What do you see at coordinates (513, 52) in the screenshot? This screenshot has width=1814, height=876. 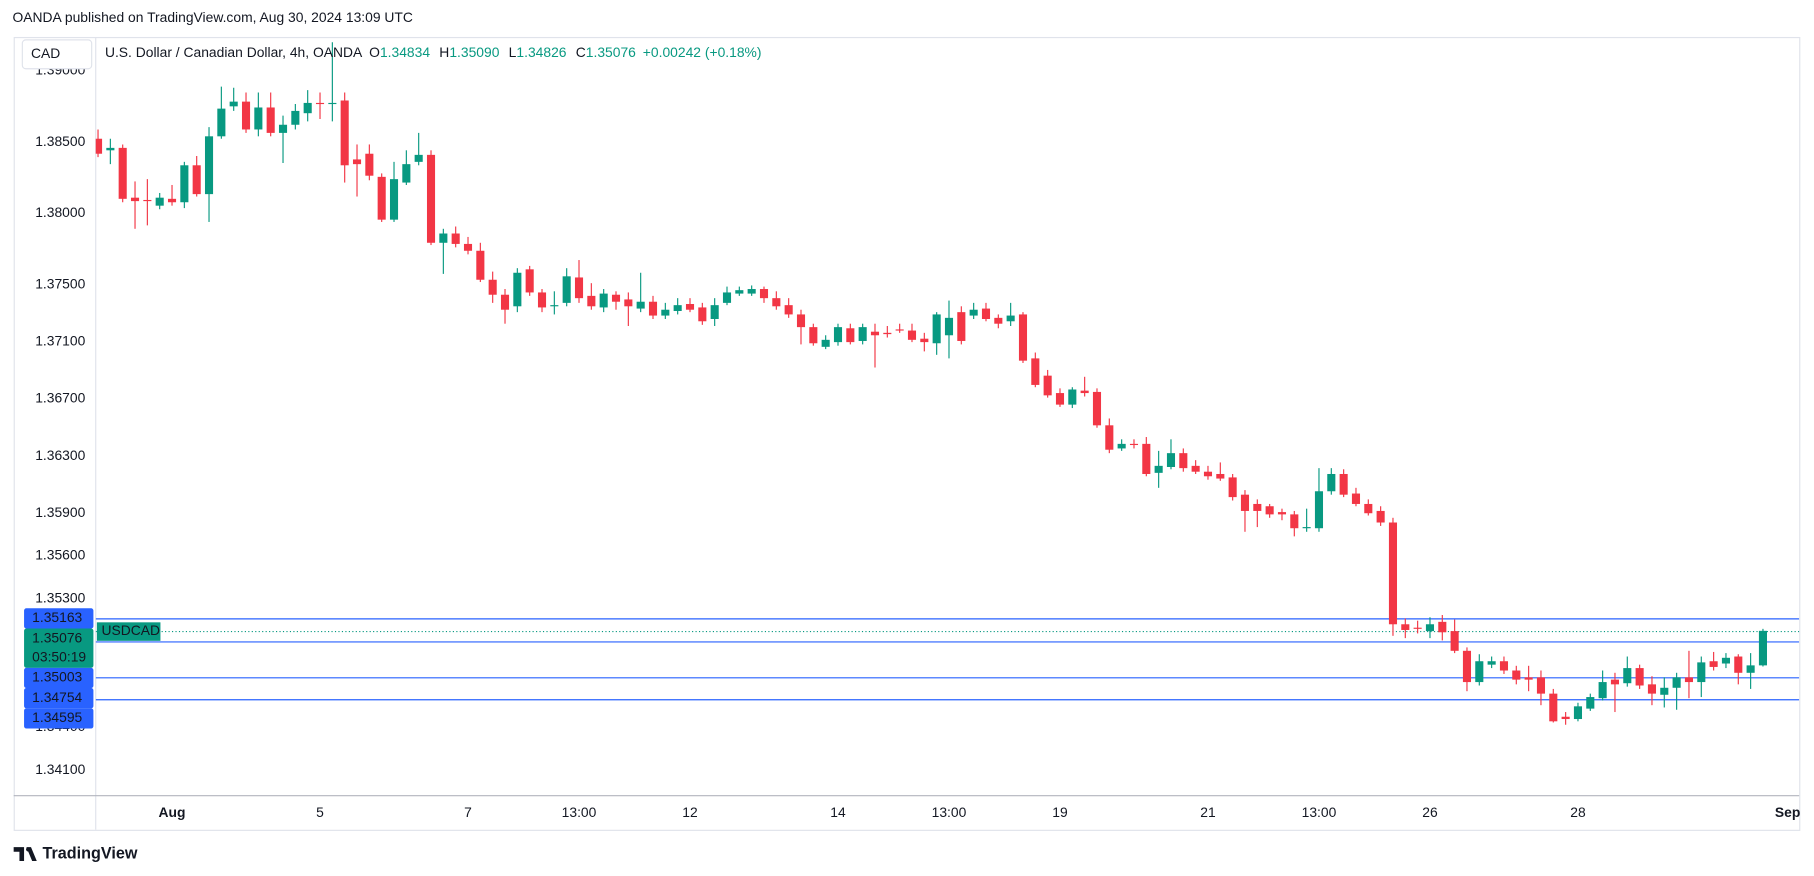 I see `legend-key: L` at bounding box center [513, 52].